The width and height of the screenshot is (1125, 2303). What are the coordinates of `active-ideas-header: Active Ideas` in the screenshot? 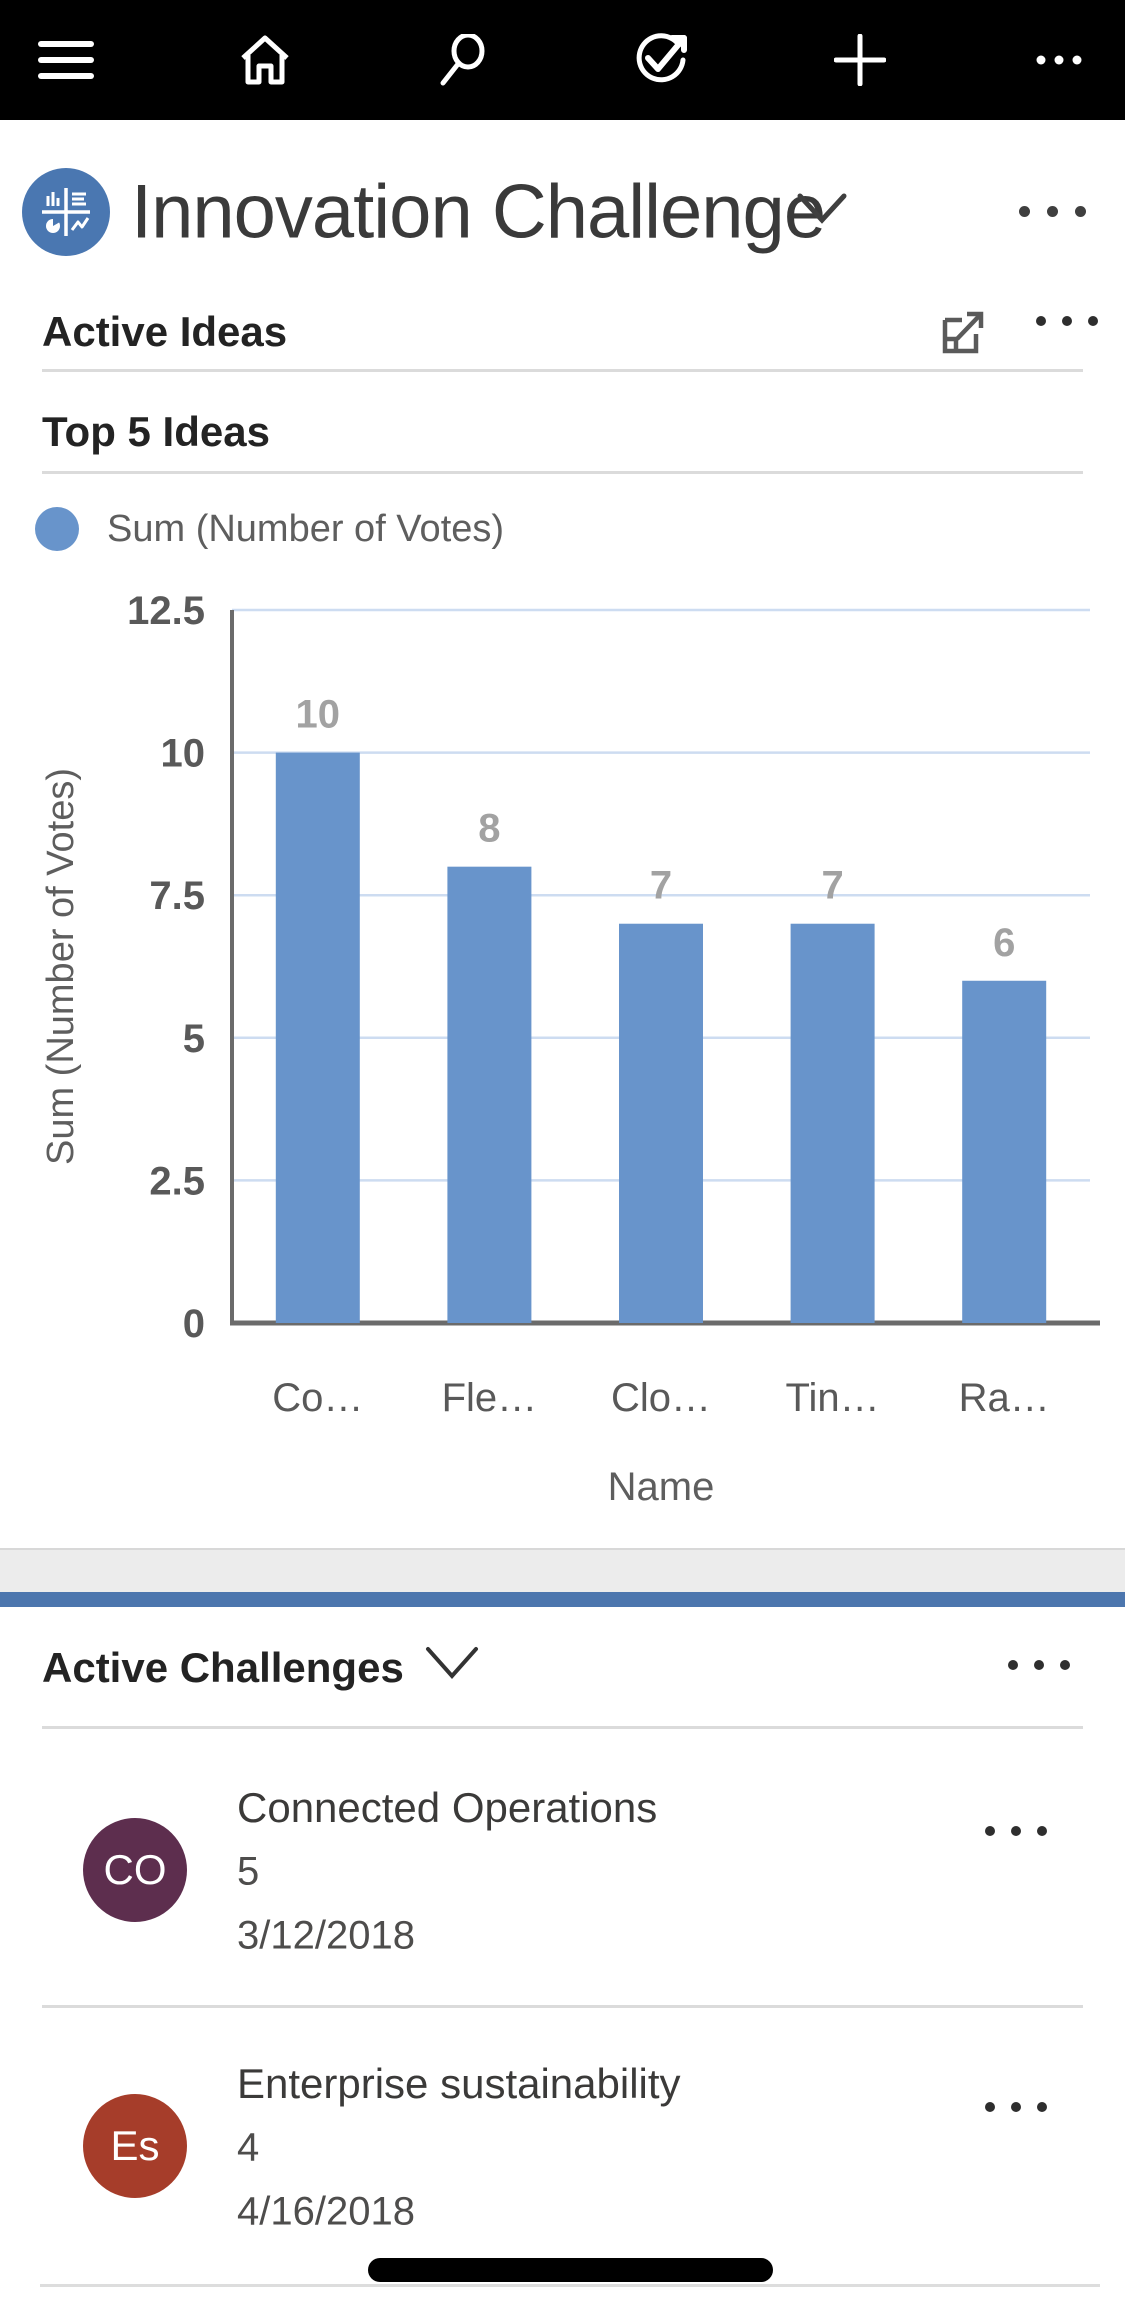 It's located at (562, 332).